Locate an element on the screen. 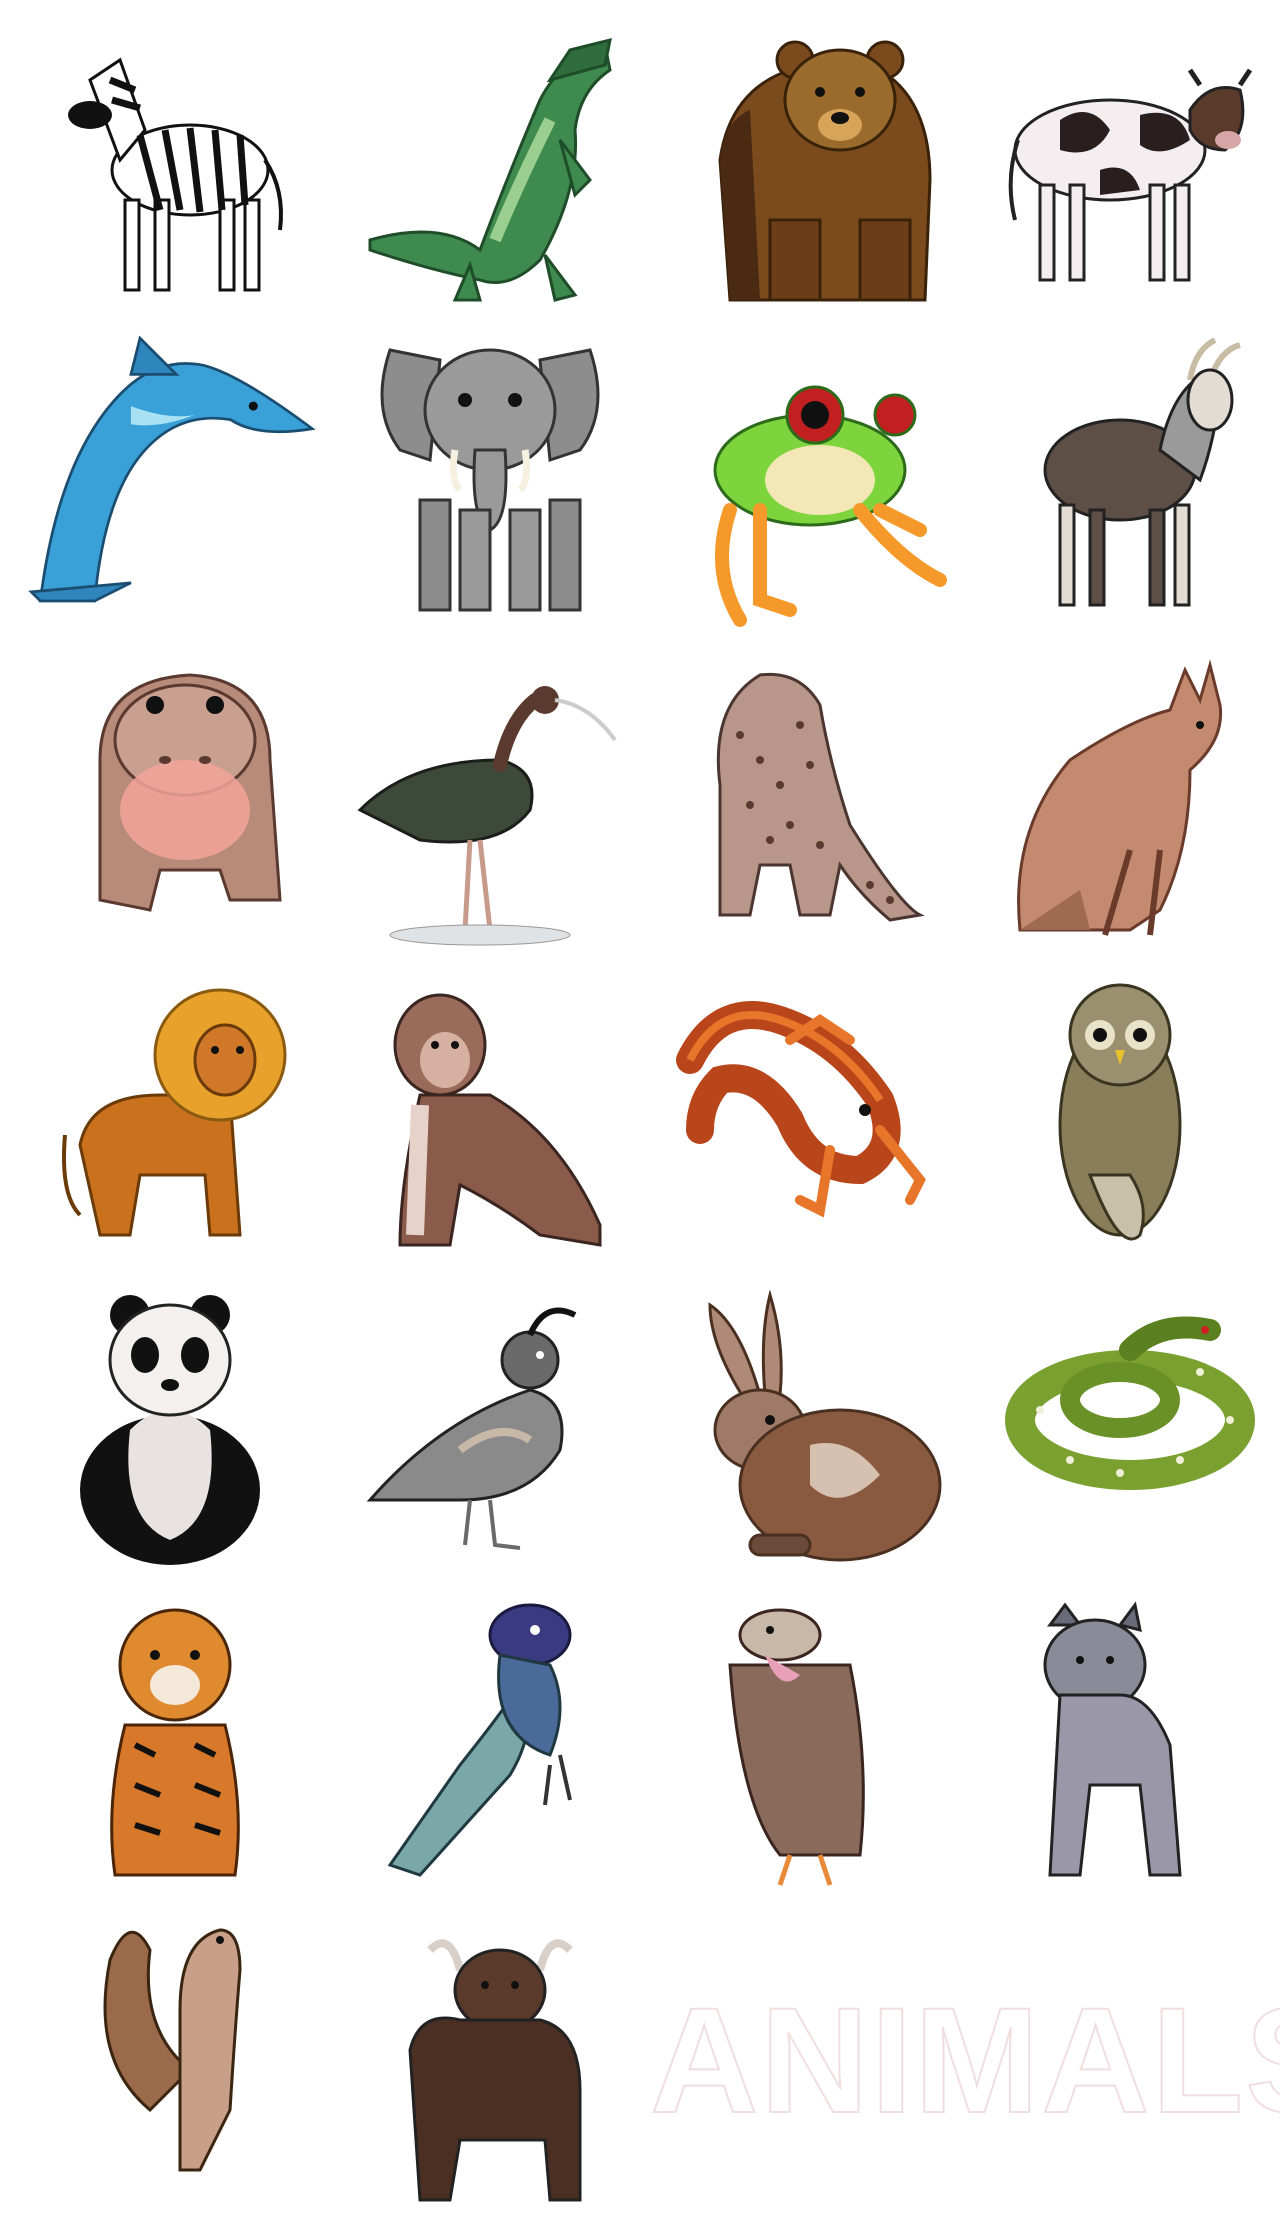 The height and width of the screenshot is (2220, 1280). elephant-icon is located at coordinates (490, 475).